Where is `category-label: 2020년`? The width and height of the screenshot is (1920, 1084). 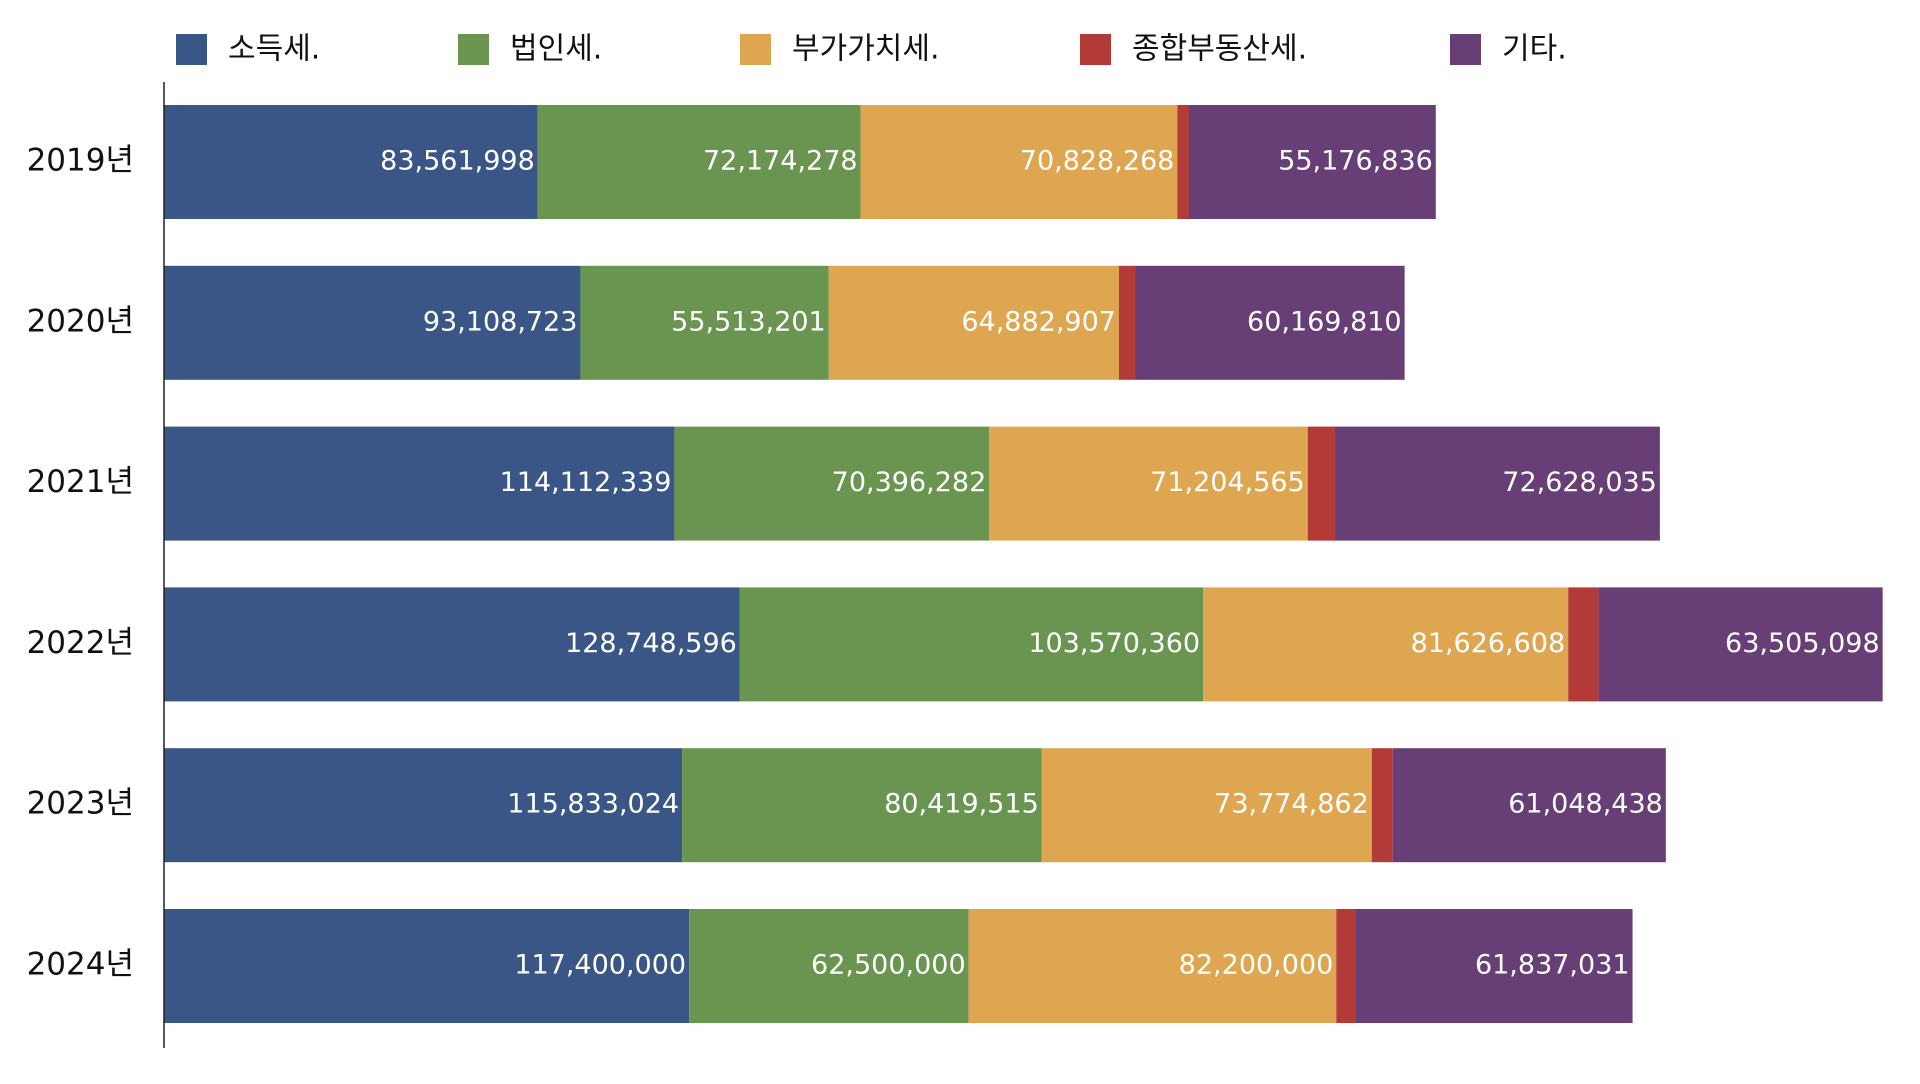
category-label: 2020년 is located at coordinates (80, 321).